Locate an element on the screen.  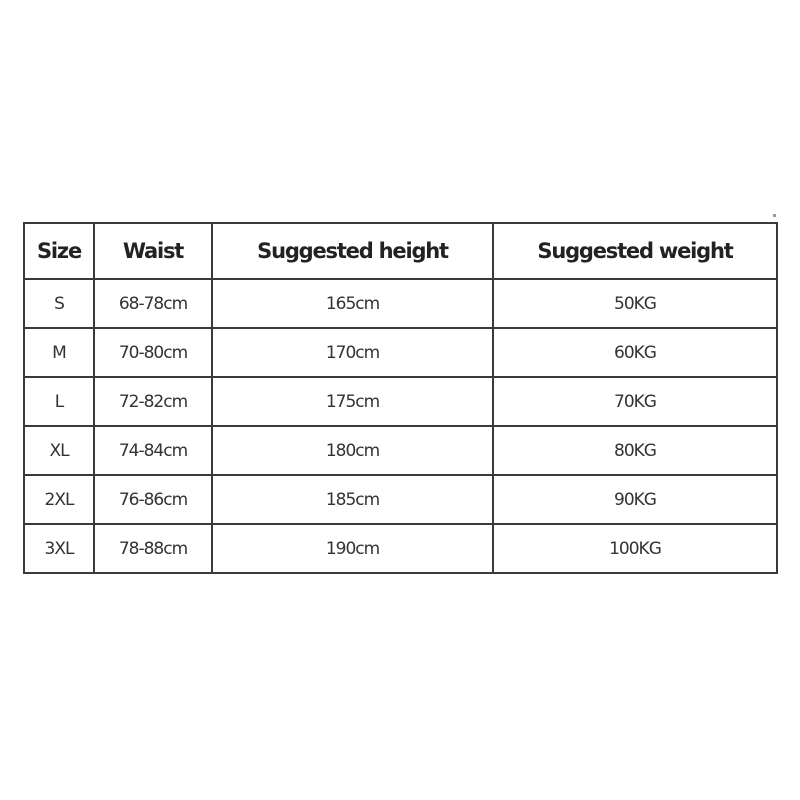
table-cell: XL is located at coordinates (59, 450).